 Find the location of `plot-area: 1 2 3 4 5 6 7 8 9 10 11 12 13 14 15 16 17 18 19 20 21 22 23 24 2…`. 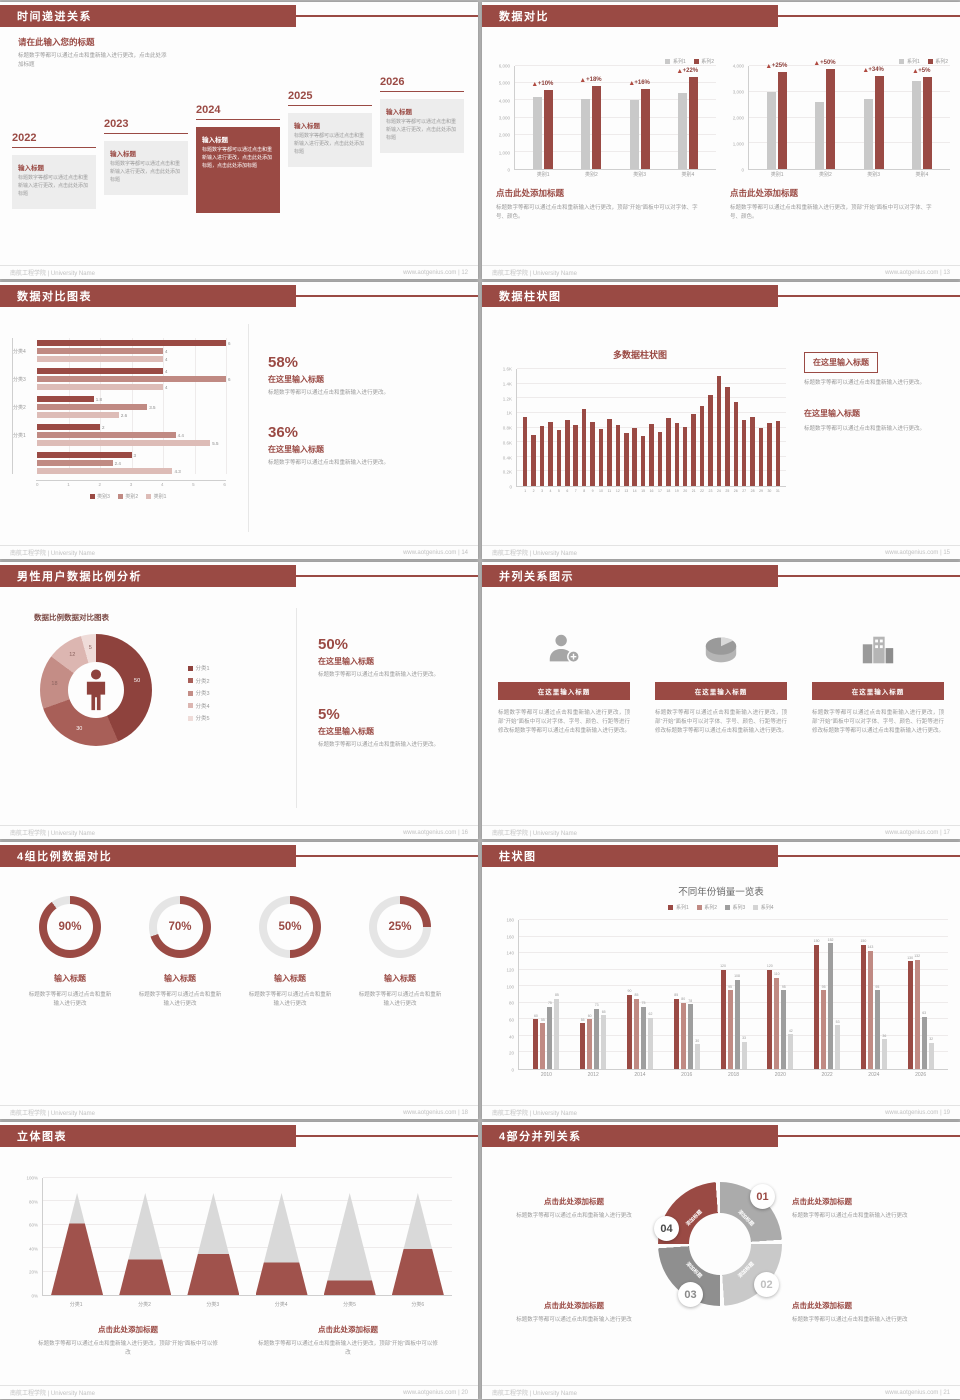

plot-area: 1 2 3 4 5 6 7 8 9 10 11 12 13 14 15 16 17 18 19 20 21 22 23 24 2… is located at coordinates (651, 430).